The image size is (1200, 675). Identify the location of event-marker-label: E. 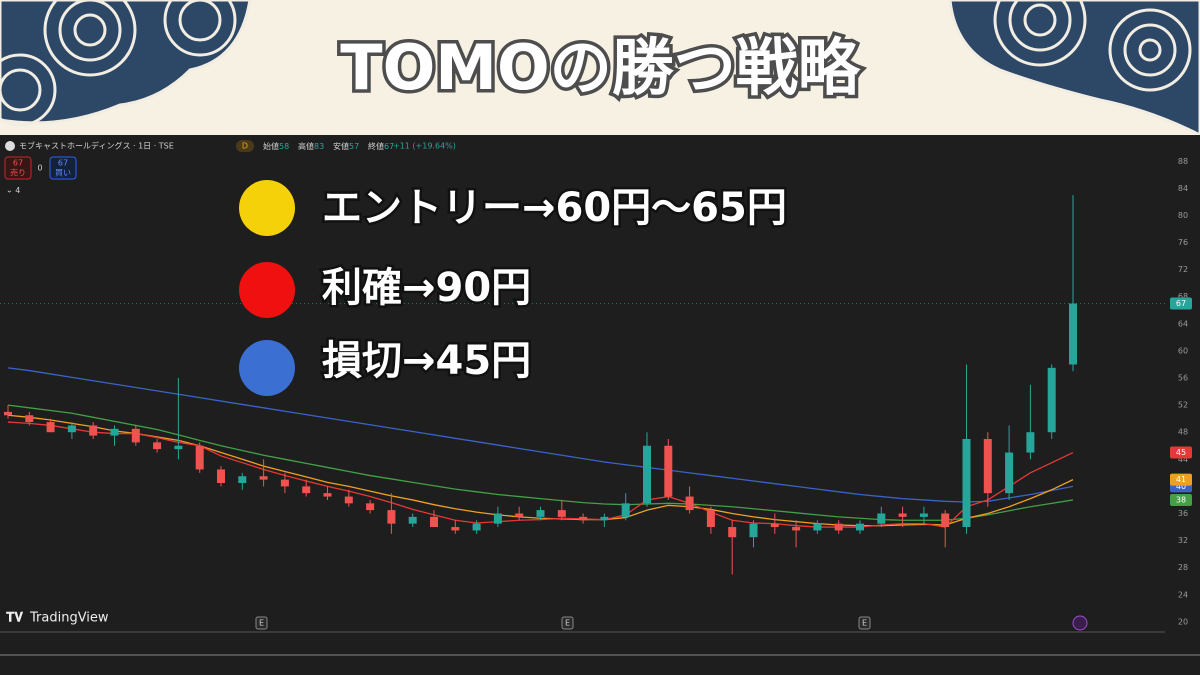
(567, 623).